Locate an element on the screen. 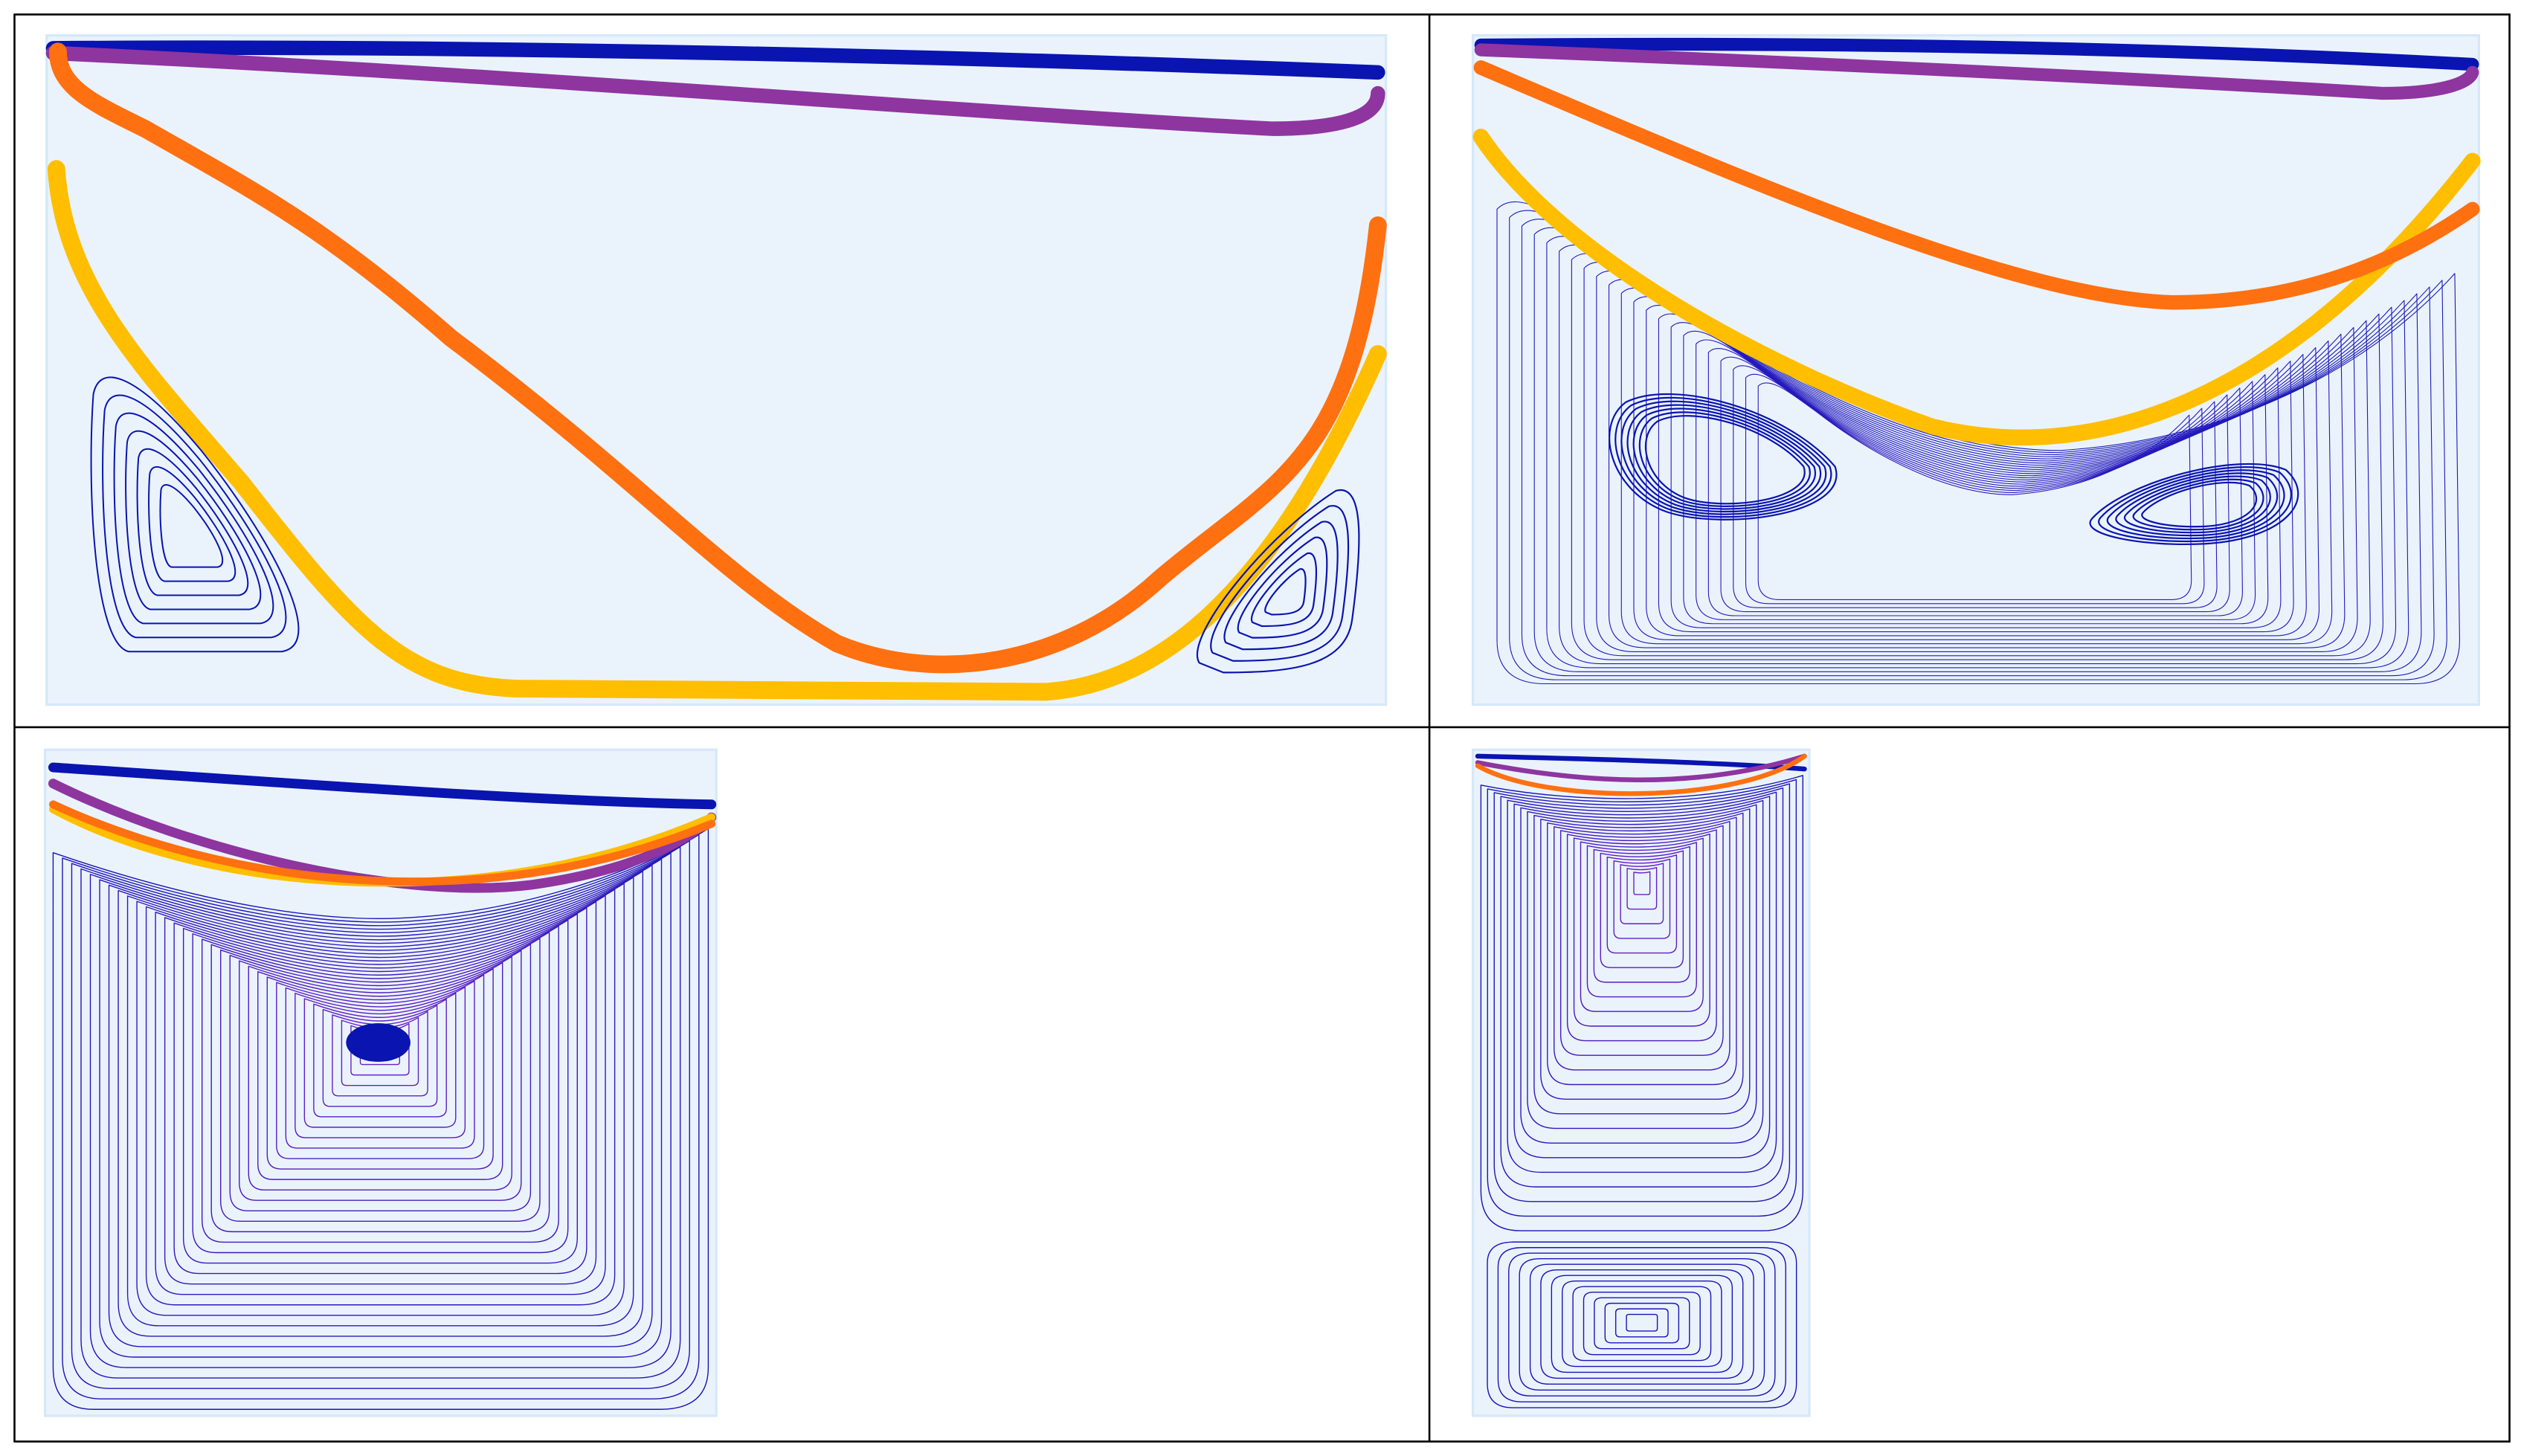 The width and height of the screenshot is (2524, 1456). cavity is located at coordinates (1641, 1082).